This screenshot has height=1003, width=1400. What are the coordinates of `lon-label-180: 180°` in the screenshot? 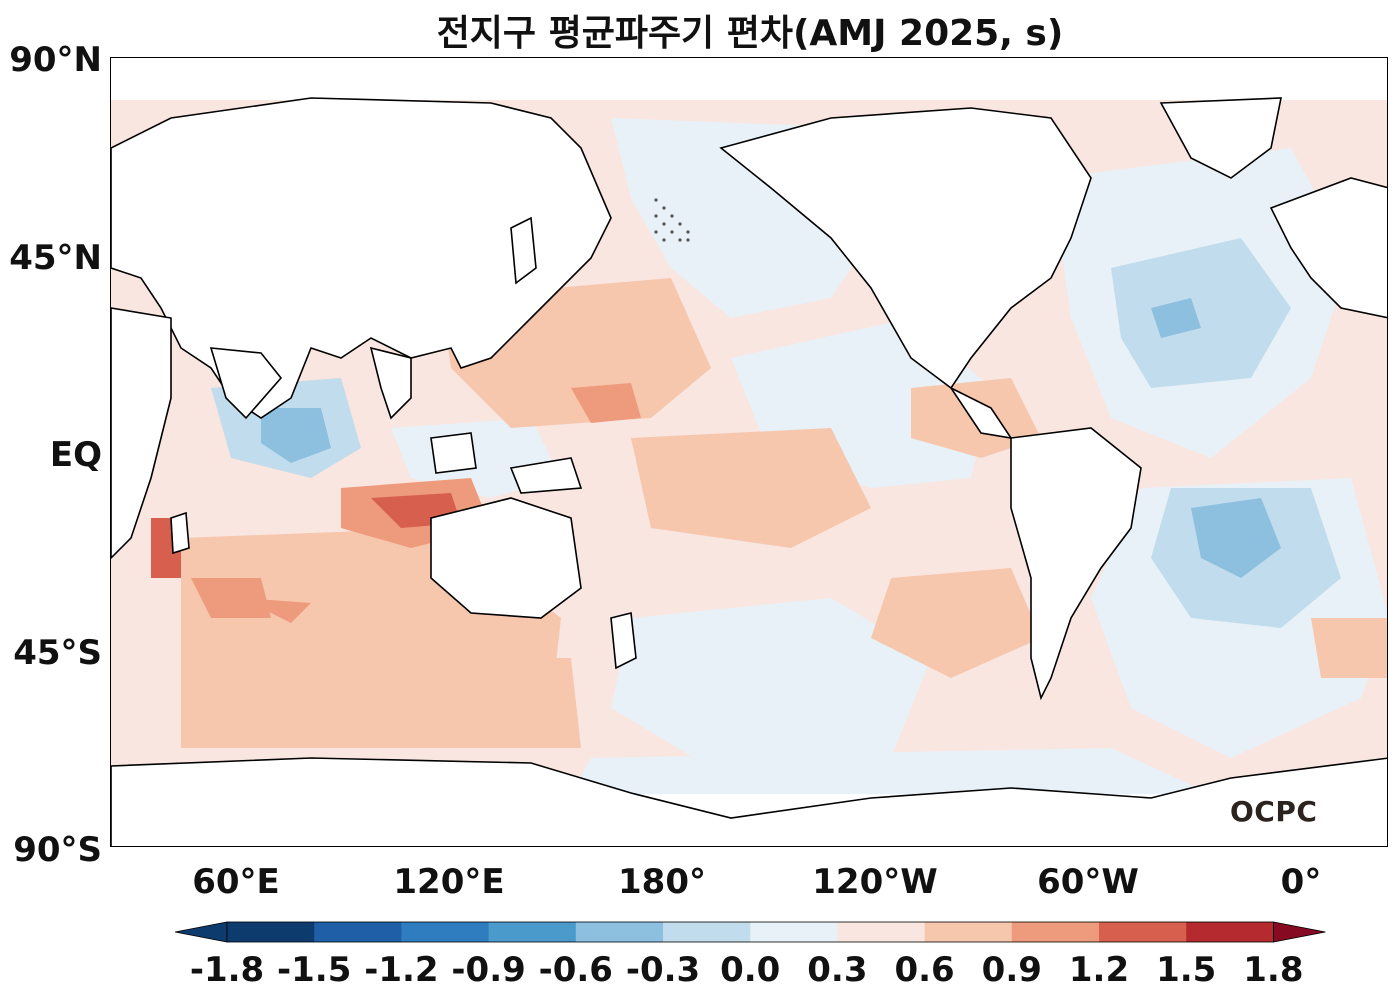 It's located at (662, 882).